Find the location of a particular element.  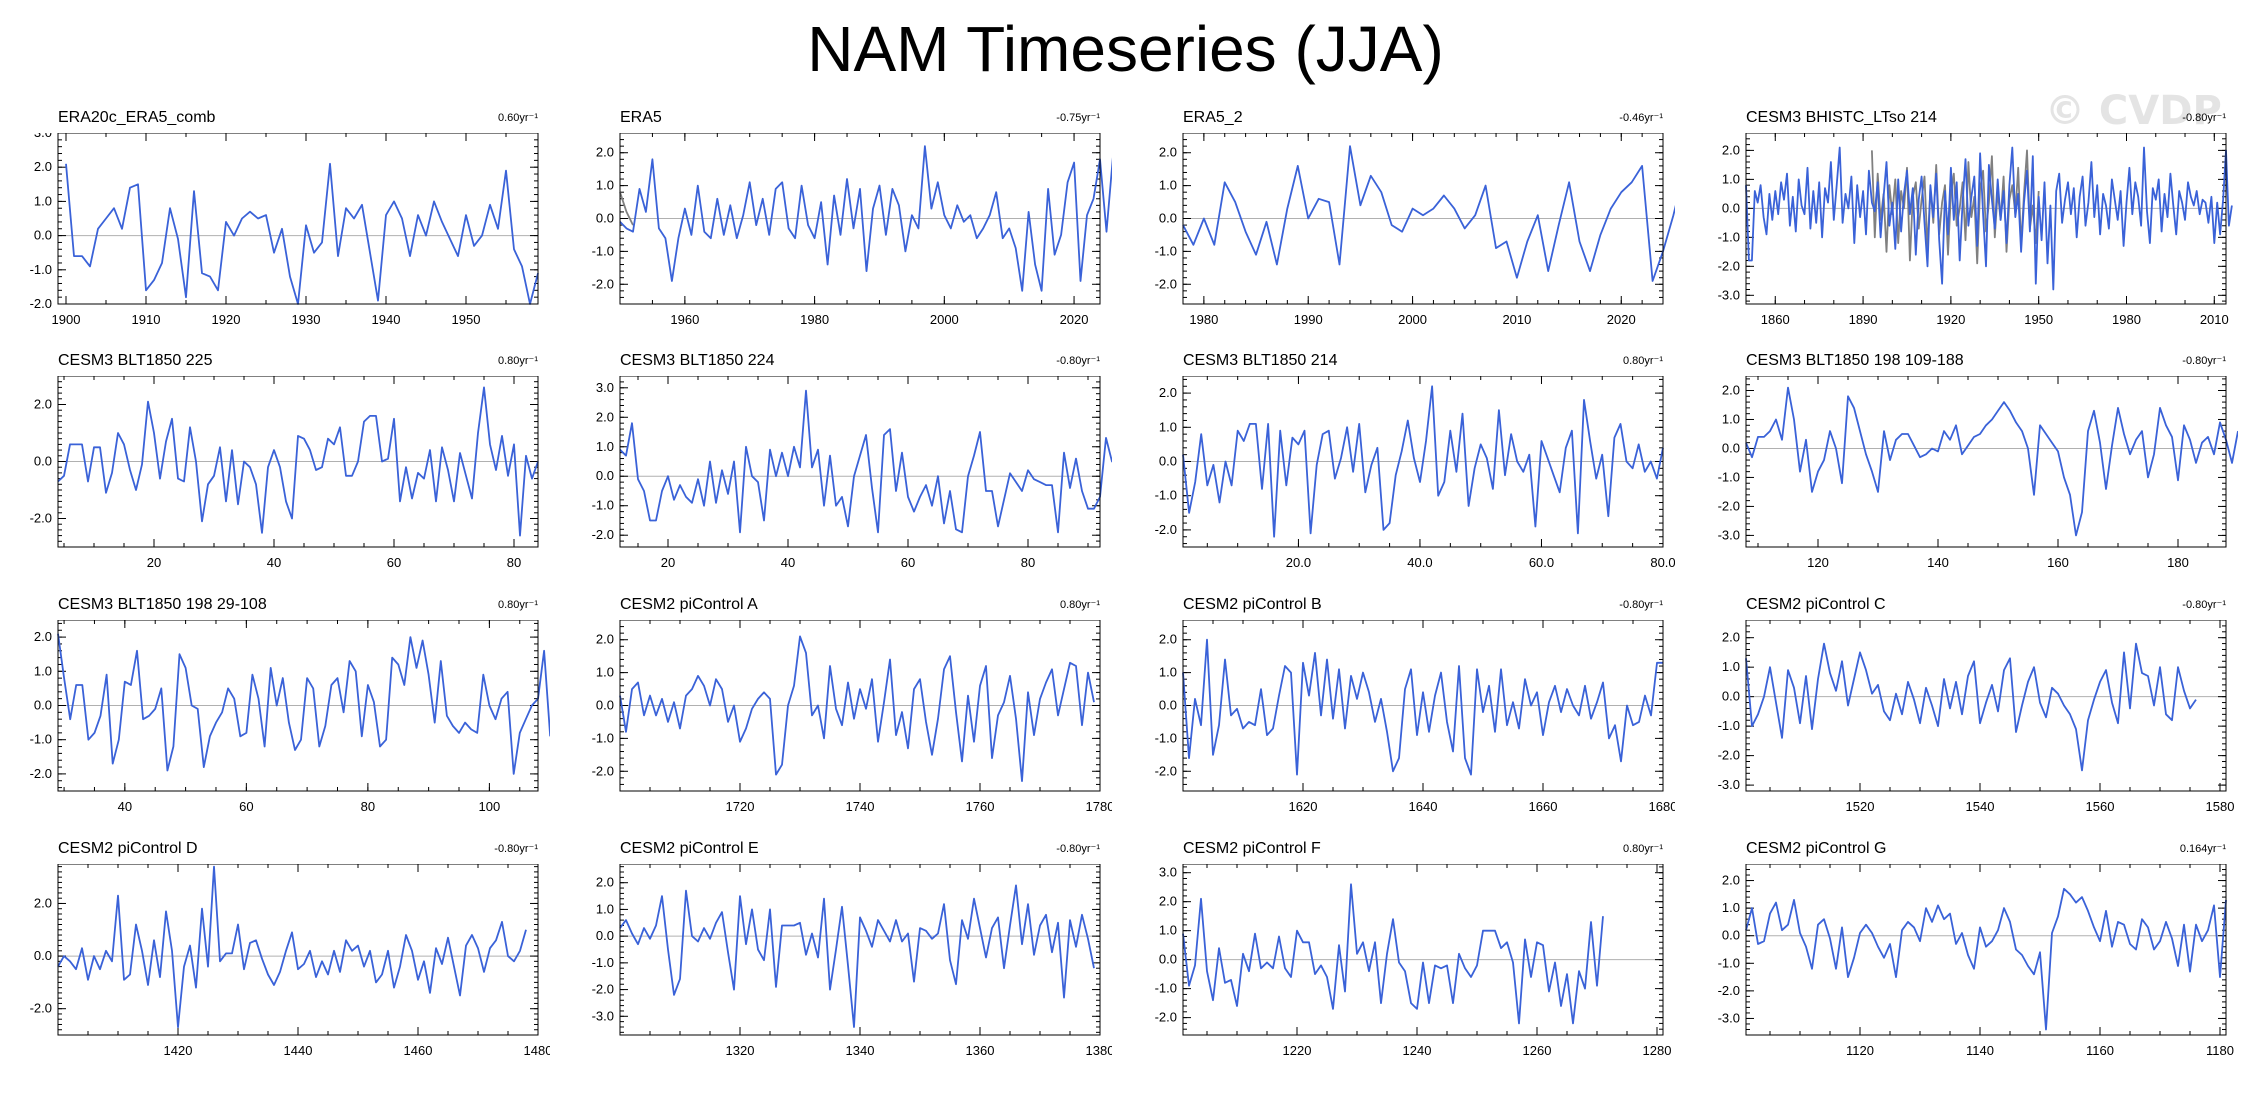

panel-title: CESM2 piControl D is located at coordinates (128, 848).